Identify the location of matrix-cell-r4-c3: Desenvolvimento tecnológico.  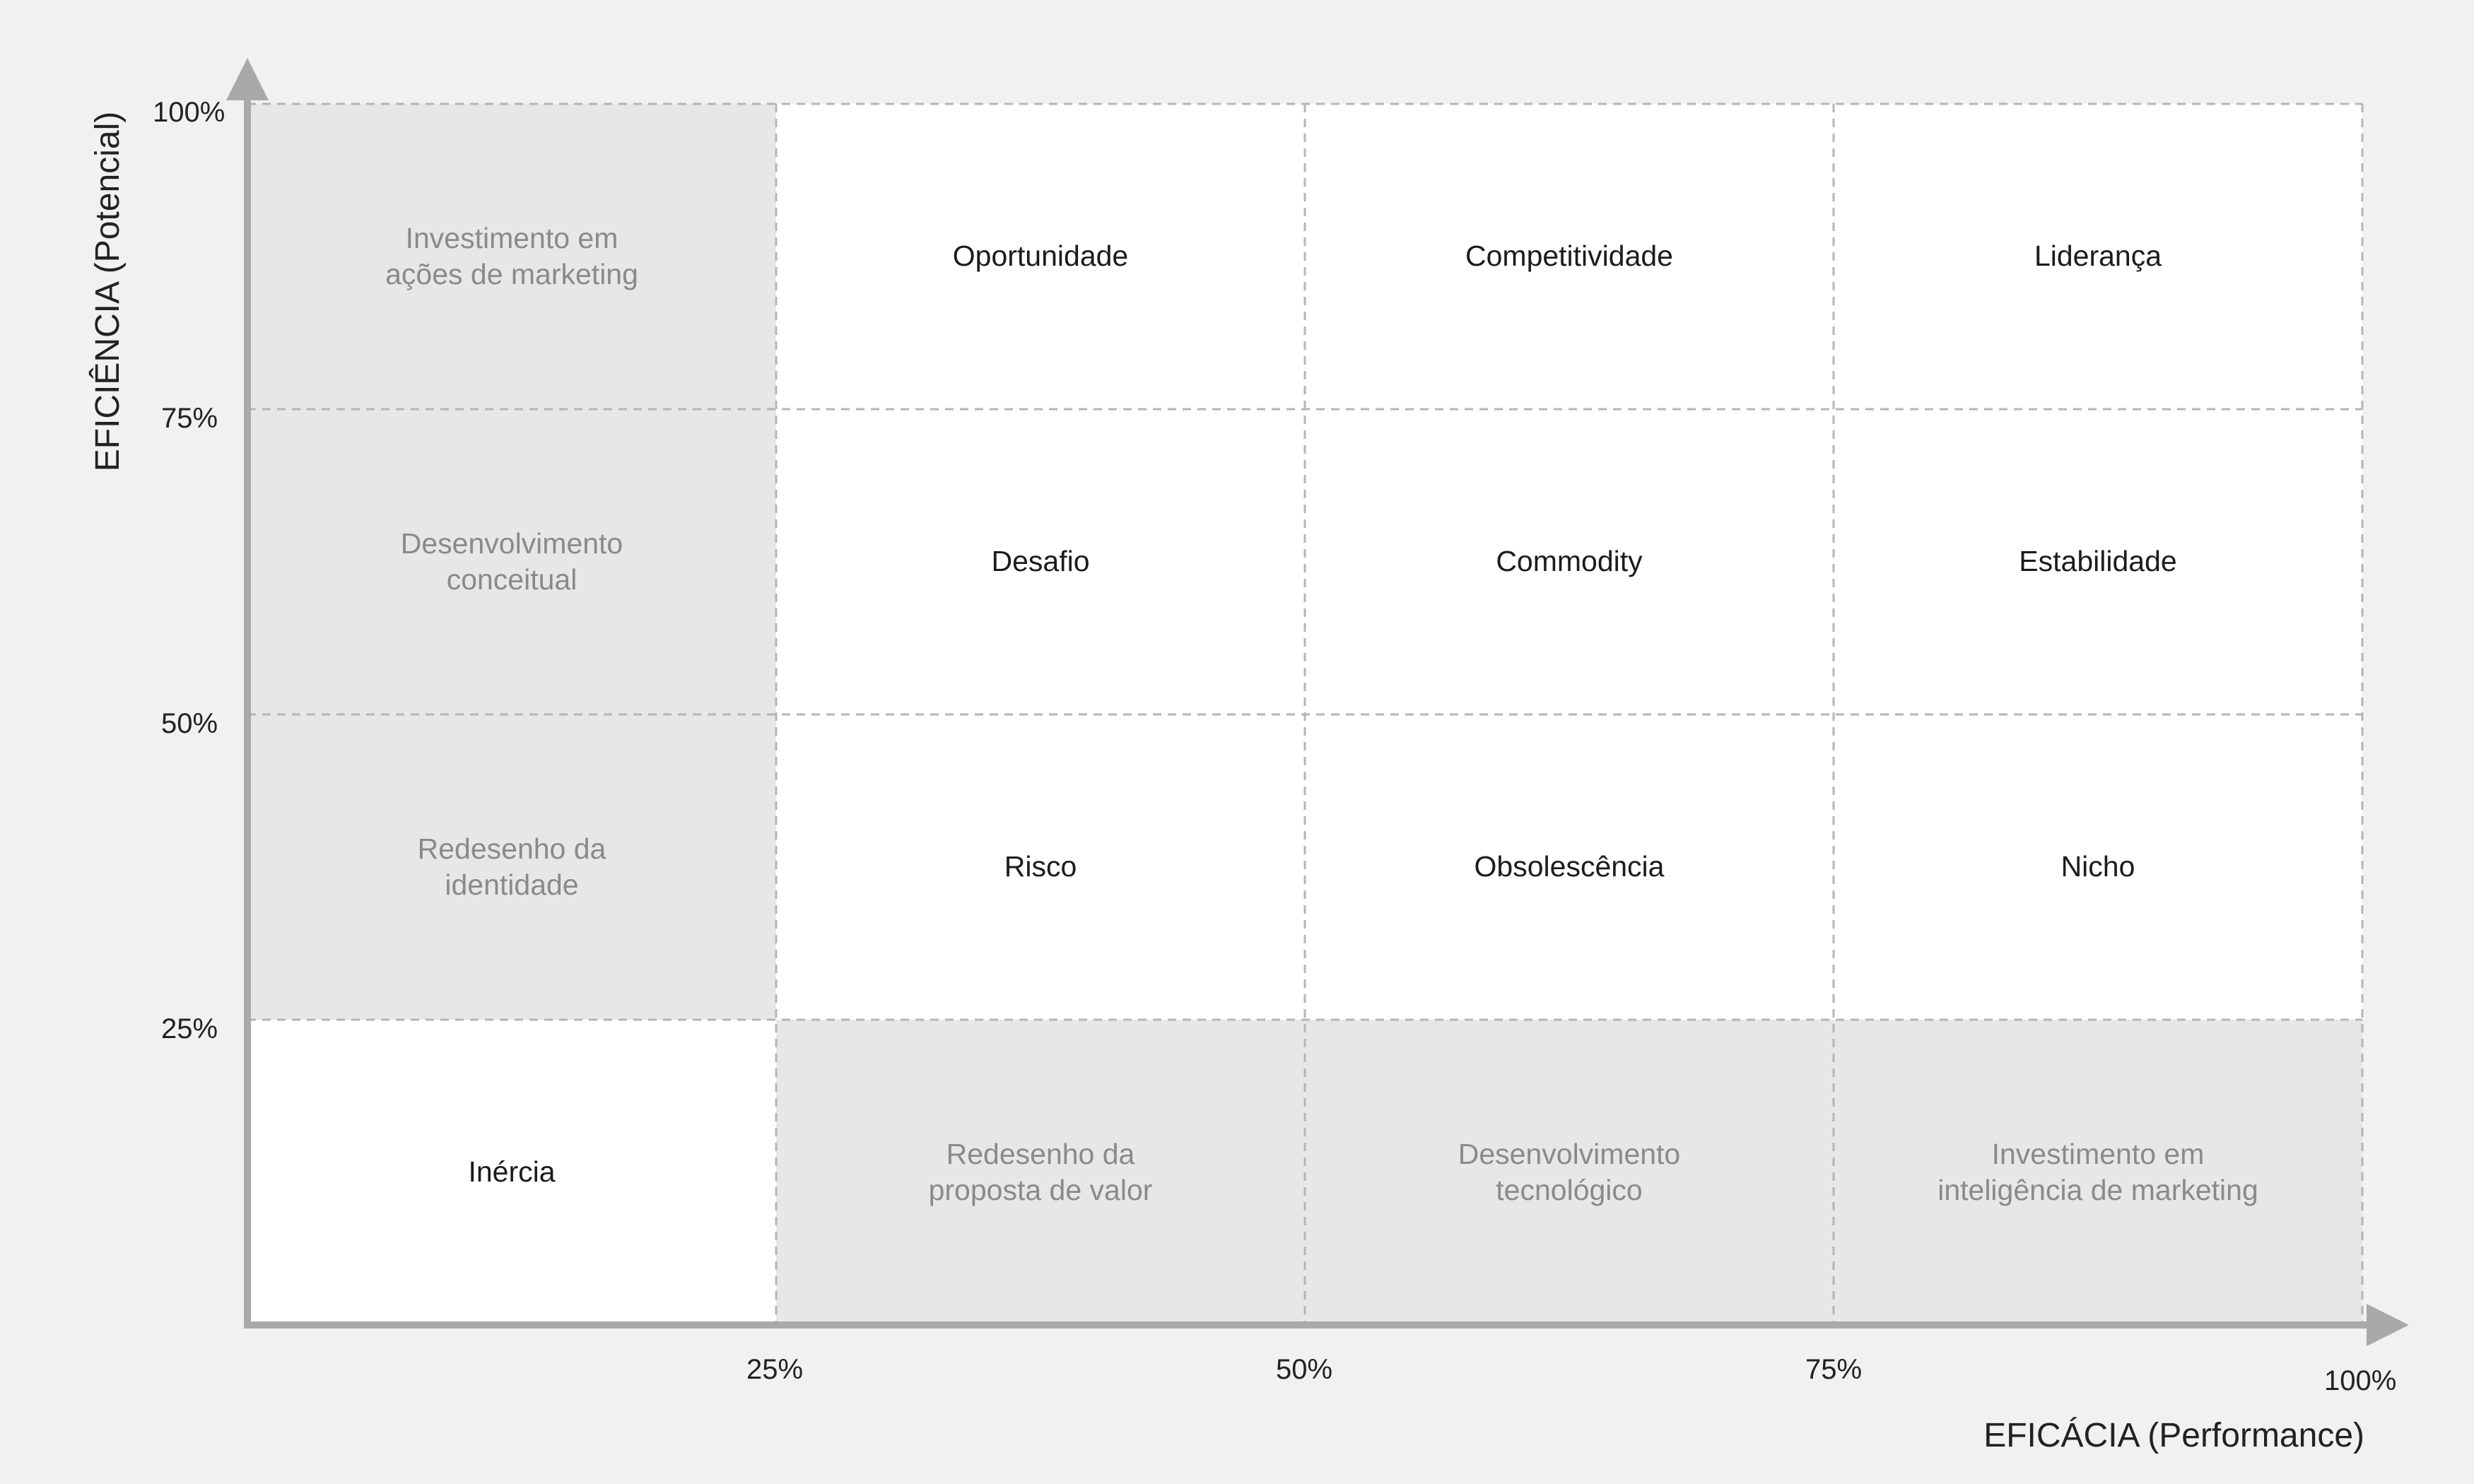
(1569, 1172).